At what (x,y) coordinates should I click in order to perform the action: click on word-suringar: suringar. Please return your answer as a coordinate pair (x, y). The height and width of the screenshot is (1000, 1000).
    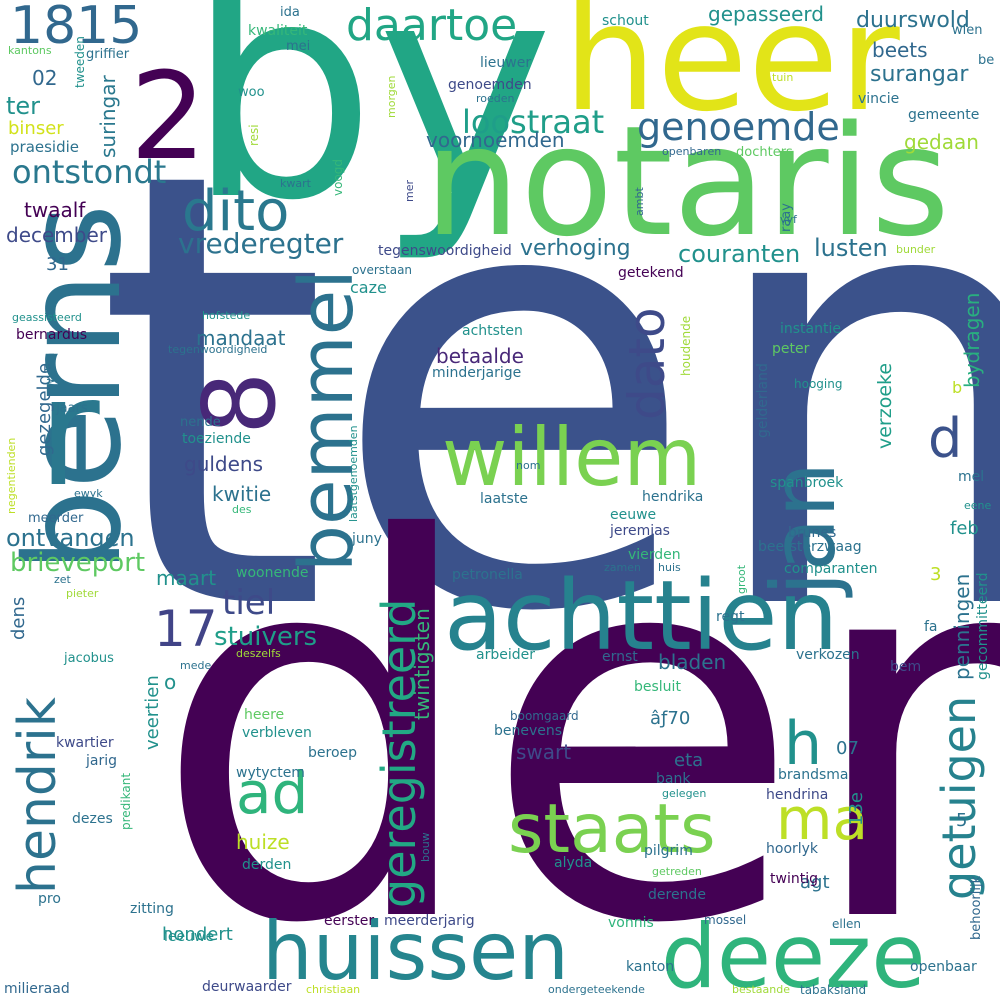
    Looking at the image, I should click on (108, 116).